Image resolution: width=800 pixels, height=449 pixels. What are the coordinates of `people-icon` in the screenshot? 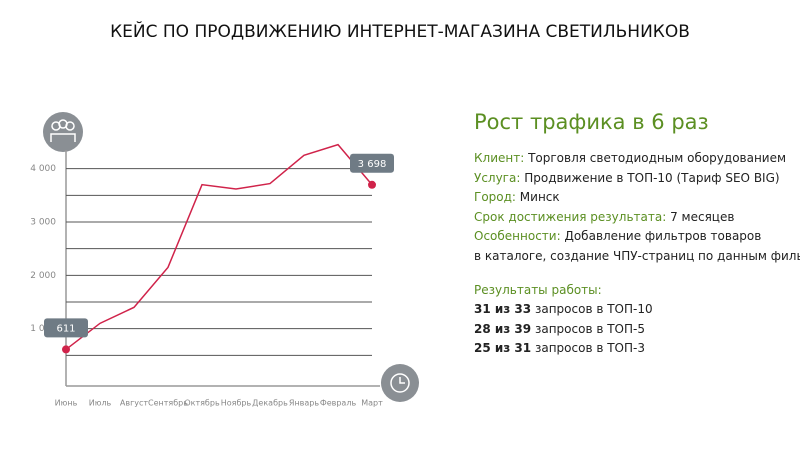 It's located at (63, 132).